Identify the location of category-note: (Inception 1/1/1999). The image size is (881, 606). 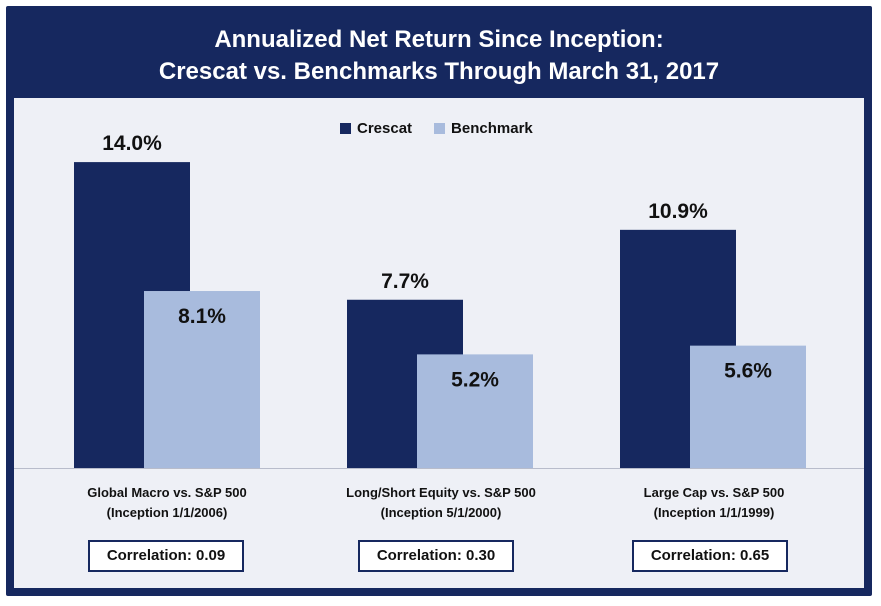
(714, 512).